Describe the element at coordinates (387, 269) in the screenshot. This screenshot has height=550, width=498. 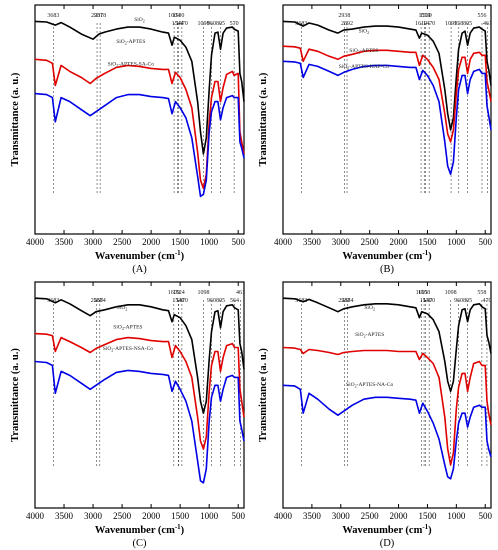
I see `panel-caption: (B)` at that location.